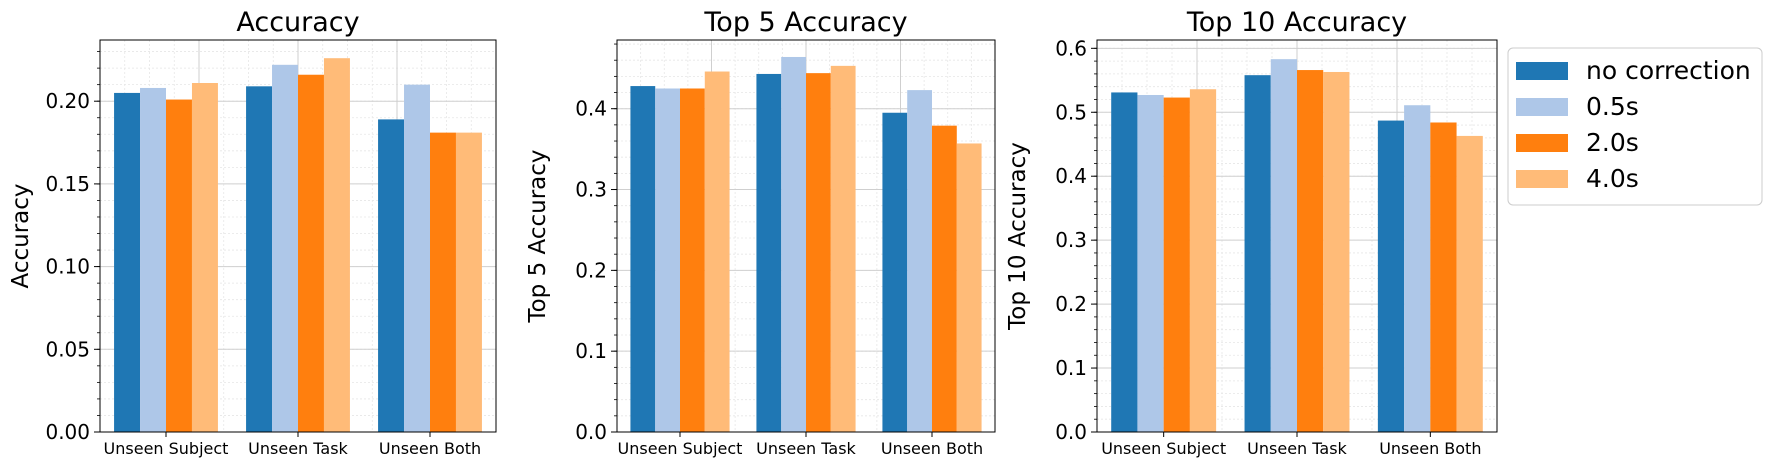 The image size is (1766, 465). Describe the element at coordinates (805, 22) in the screenshot. I see `chart-title: Top 5 Accuracy` at that location.